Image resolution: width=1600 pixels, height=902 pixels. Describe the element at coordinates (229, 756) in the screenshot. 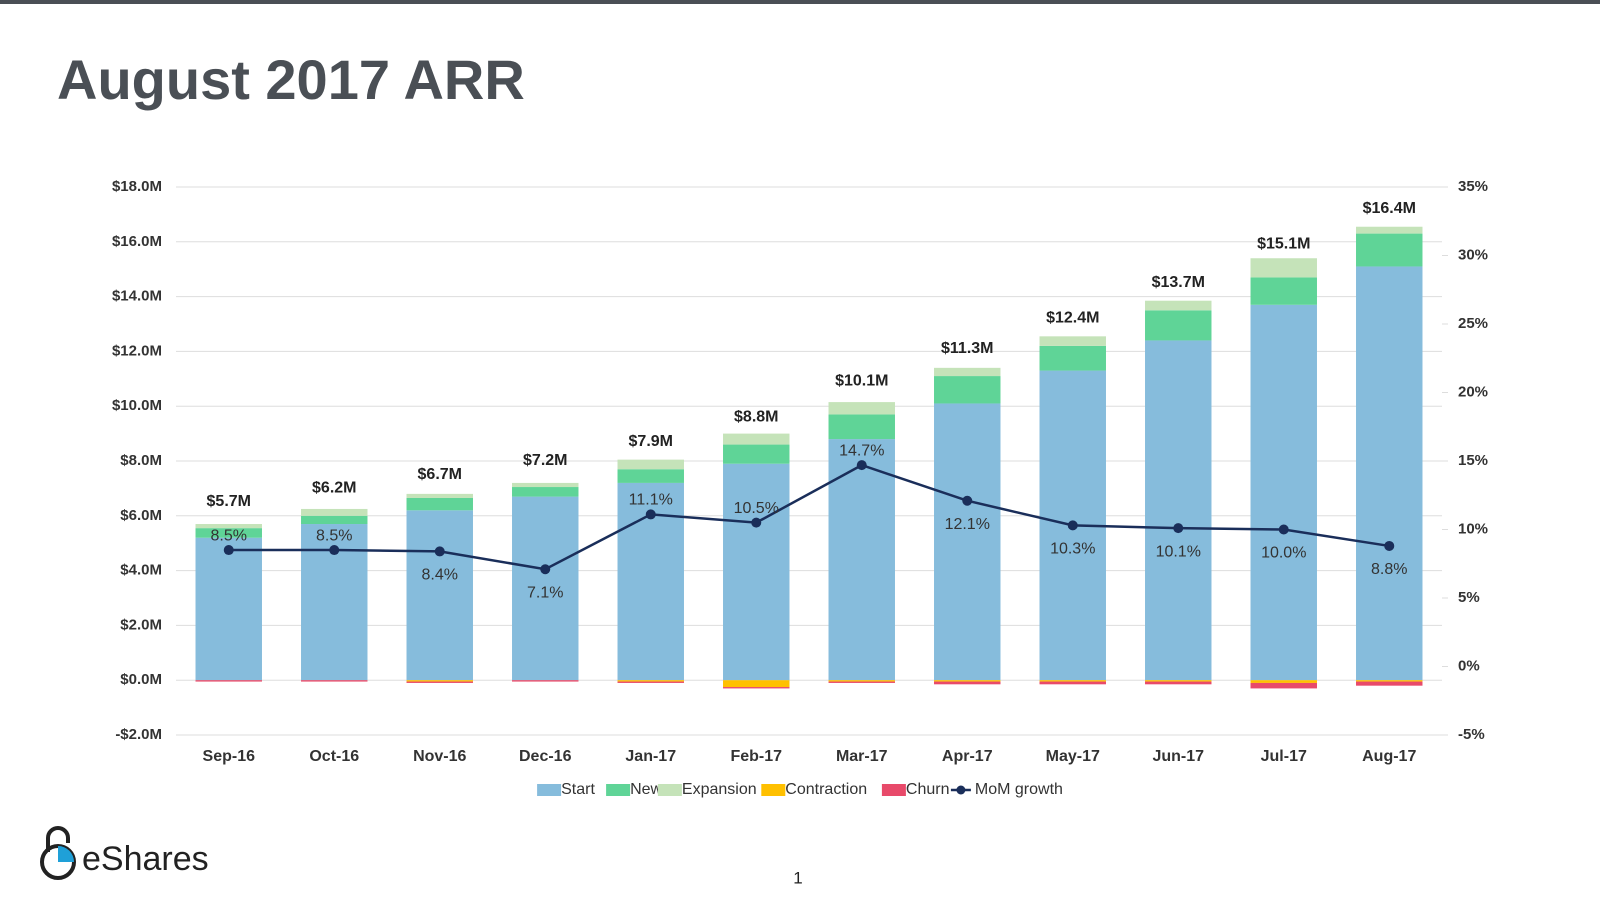

I see `x-tick-label: Sep-16` at that location.